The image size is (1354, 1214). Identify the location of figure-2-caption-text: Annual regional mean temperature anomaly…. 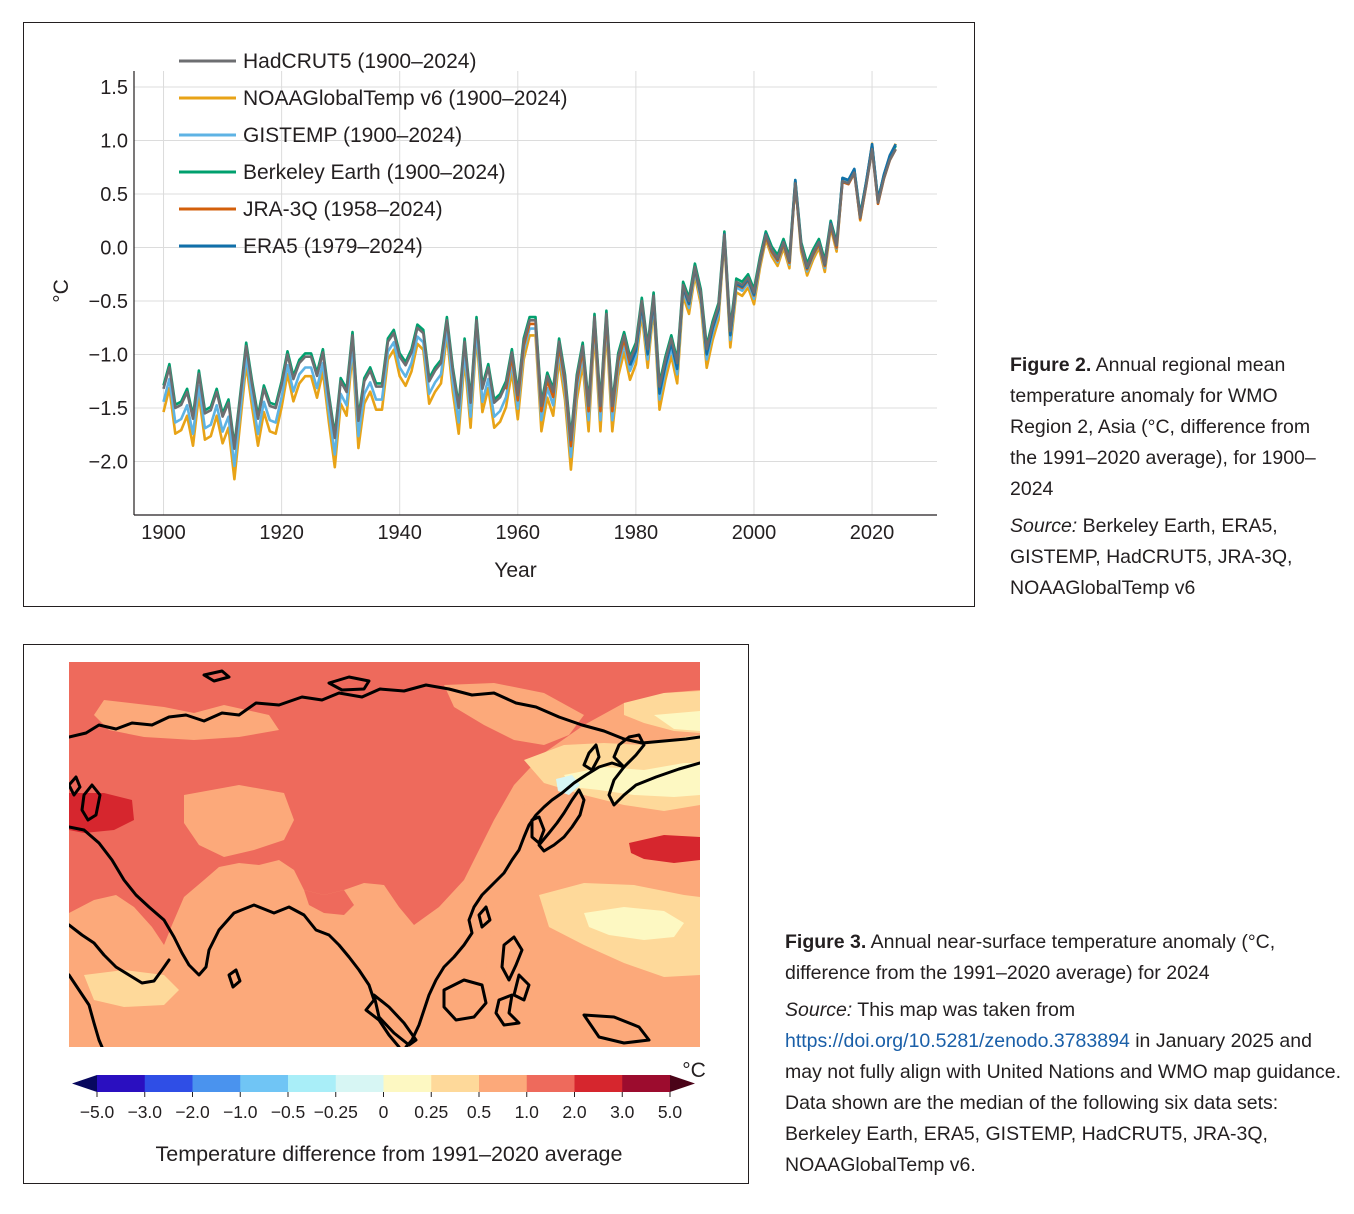
(1163, 427).